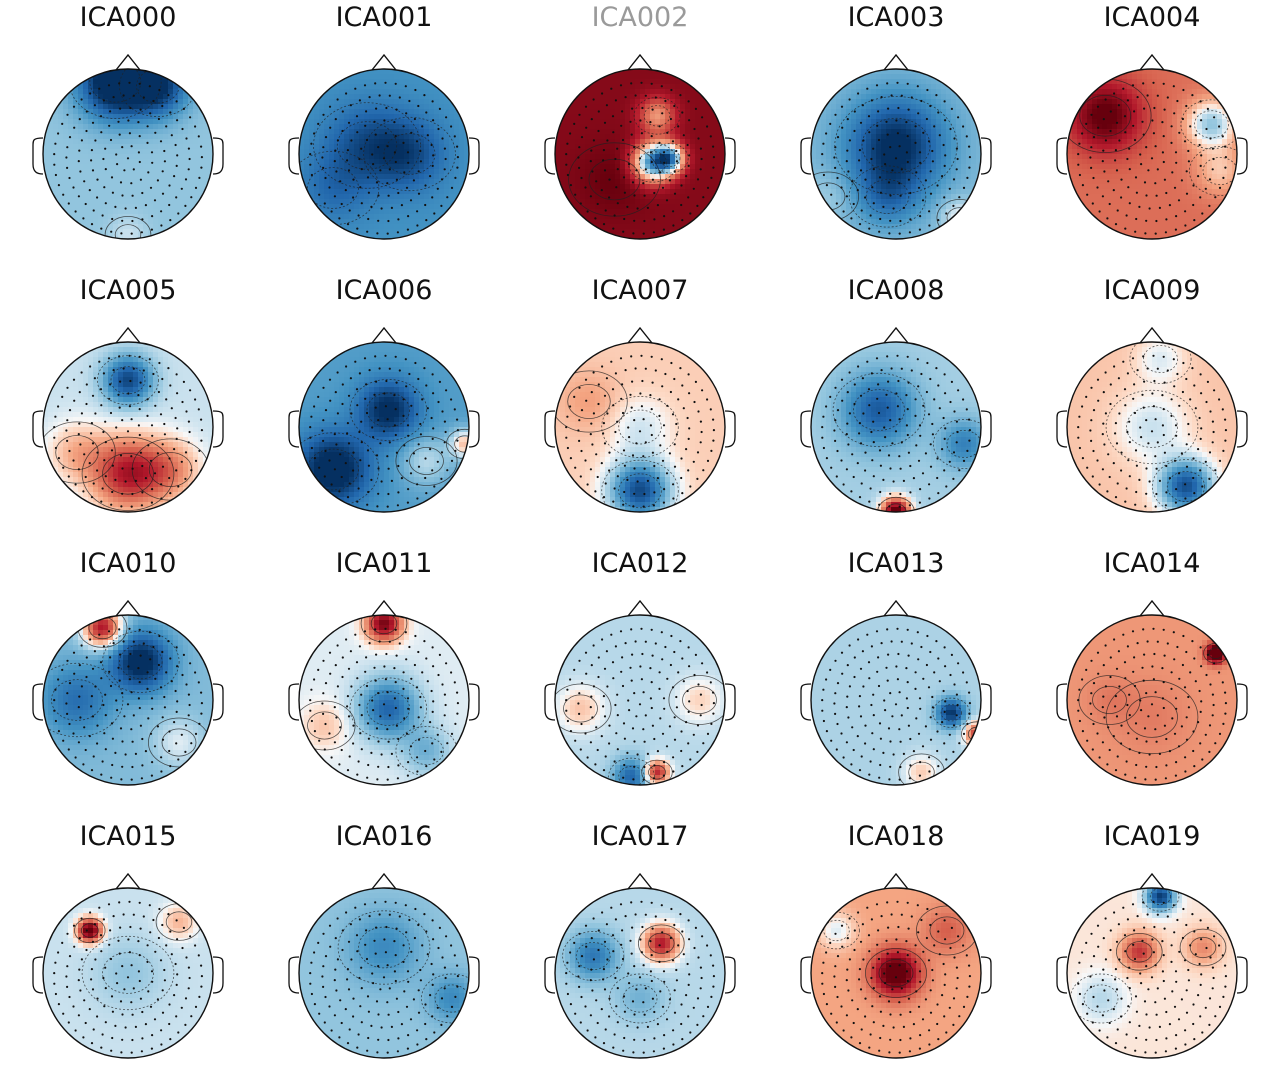  Describe the element at coordinates (896, 836) in the screenshot. I see `component-title: ICA018` at that location.